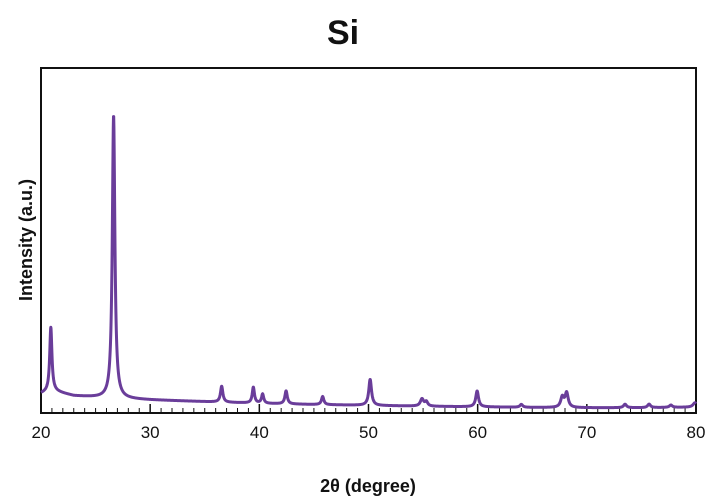  I want to click on x-tick-label: 80, so click(696, 432).